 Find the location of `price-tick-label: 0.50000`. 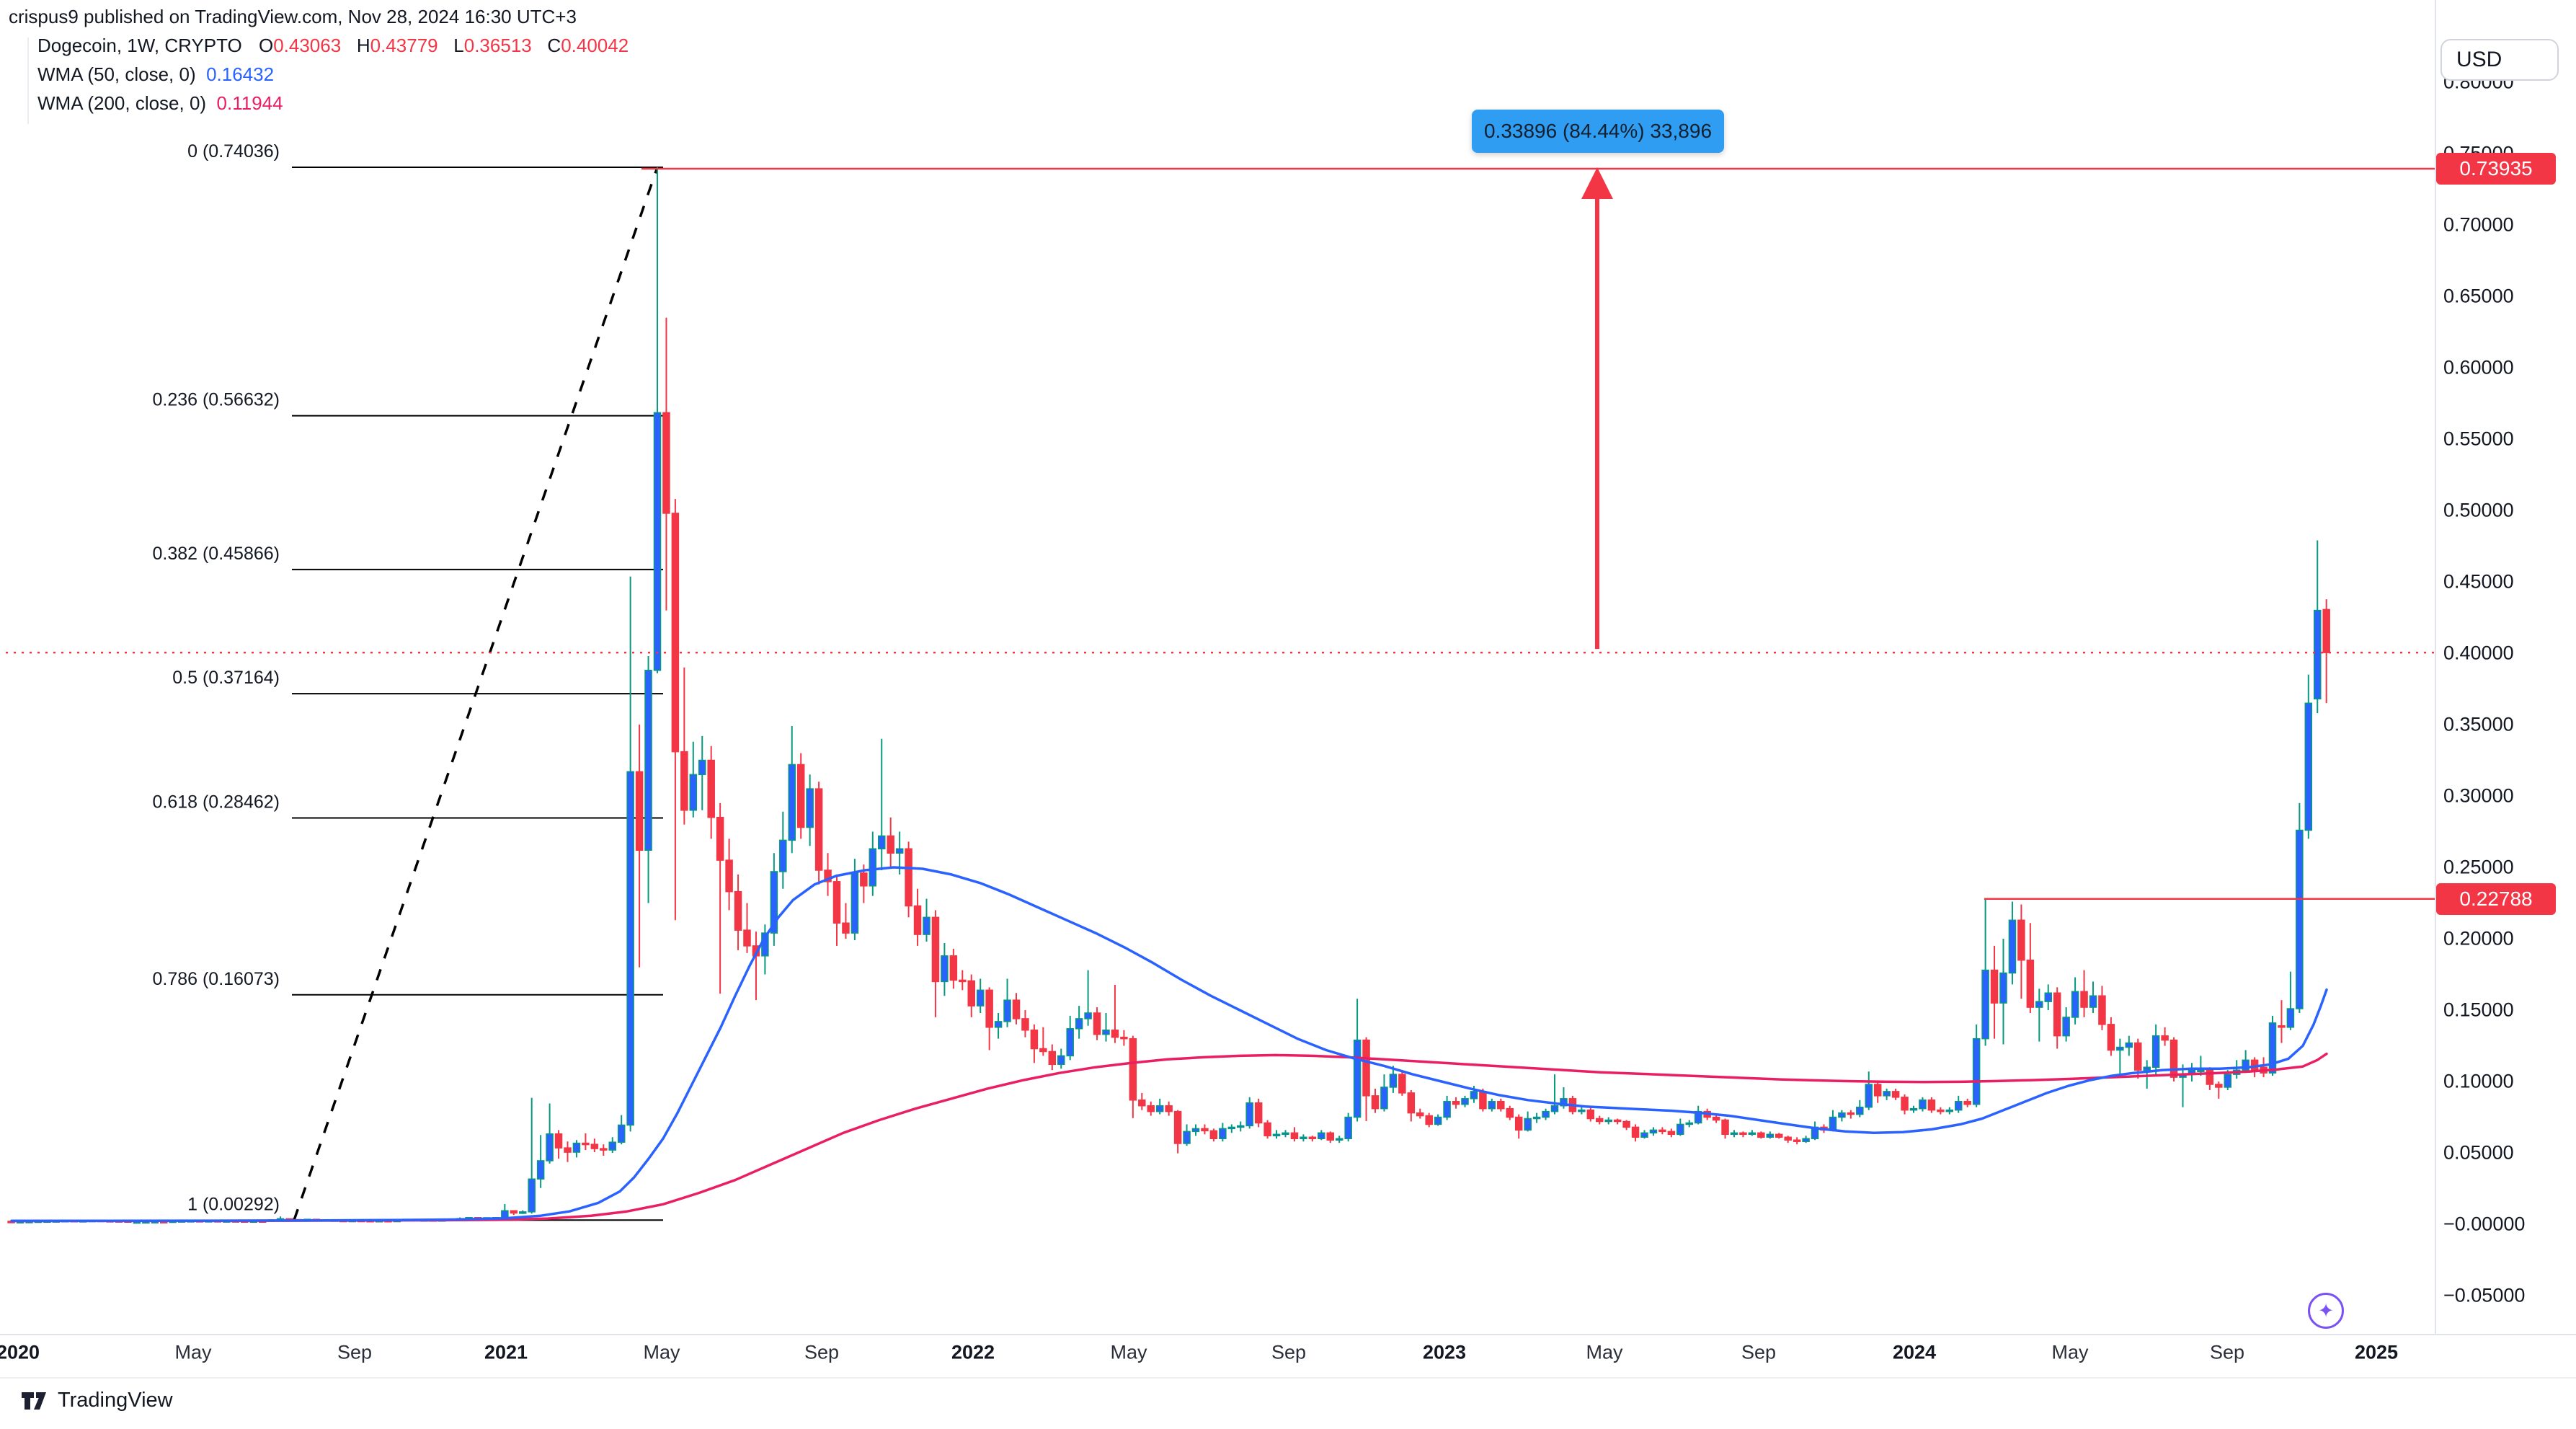

price-tick-label: 0.50000 is located at coordinates (2478, 510).